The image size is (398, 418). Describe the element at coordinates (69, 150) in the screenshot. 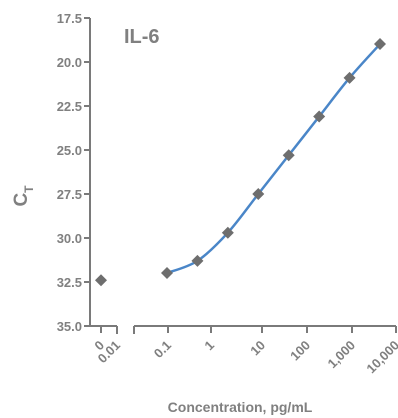

I see `y-tick-label: 25.0` at that location.